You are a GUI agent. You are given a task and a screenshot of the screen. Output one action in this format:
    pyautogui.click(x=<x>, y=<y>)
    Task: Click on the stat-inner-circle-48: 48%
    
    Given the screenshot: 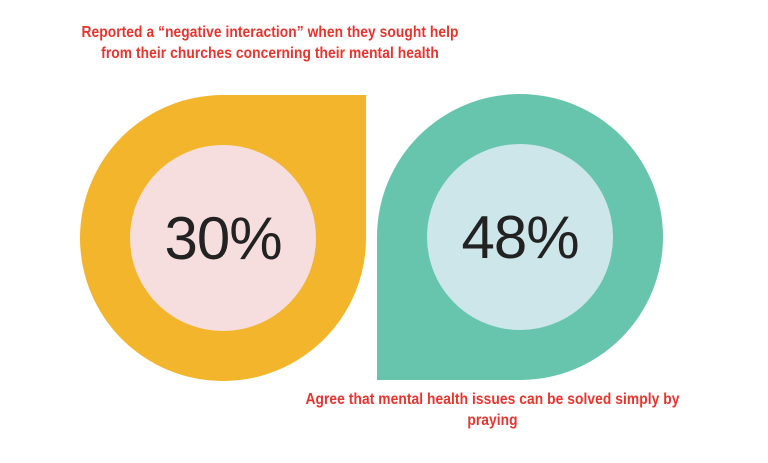 What is the action you would take?
    pyautogui.click(x=520, y=237)
    